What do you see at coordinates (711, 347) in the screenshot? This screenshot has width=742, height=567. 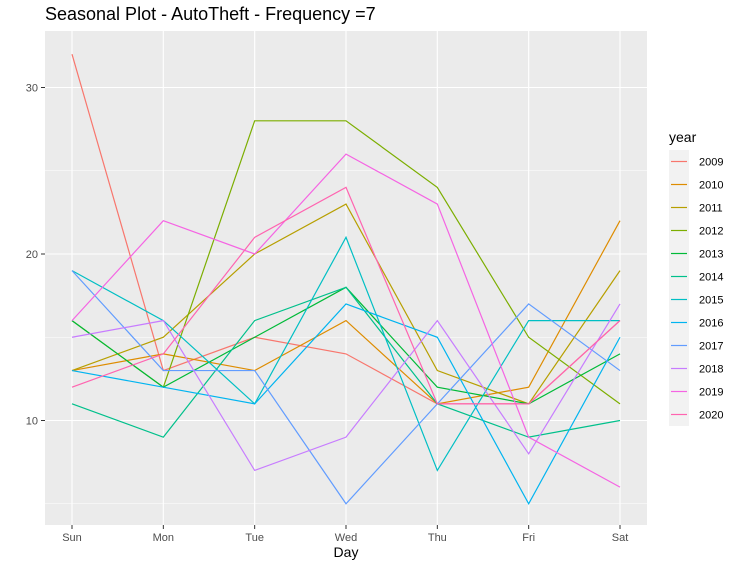 I see `legend-label-2017: 2017` at bounding box center [711, 347].